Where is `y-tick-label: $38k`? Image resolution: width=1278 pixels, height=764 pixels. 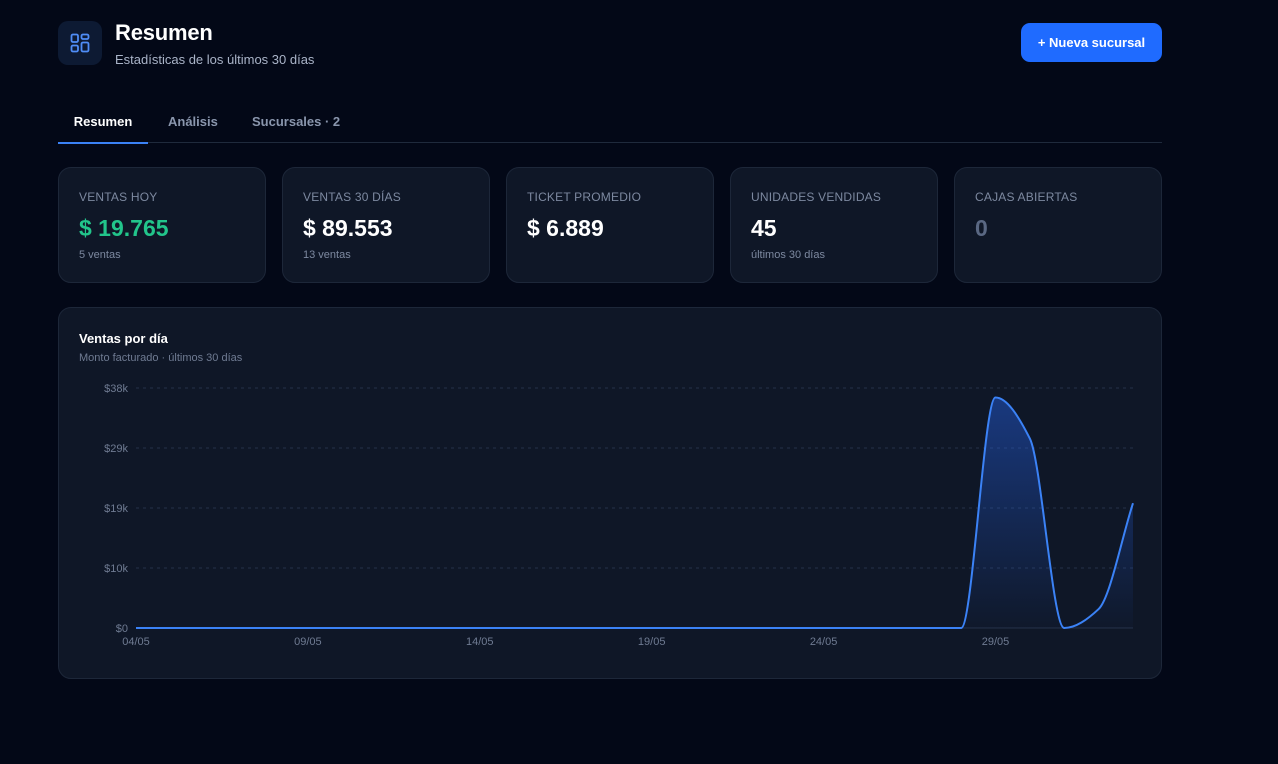 y-tick-label: $38k is located at coordinates (116, 389).